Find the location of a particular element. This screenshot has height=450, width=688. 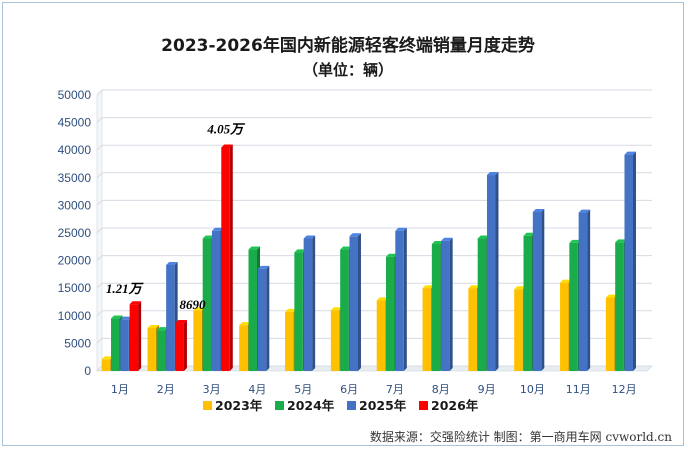

bar-2025年-10月 is located at coordinates (538, 290).